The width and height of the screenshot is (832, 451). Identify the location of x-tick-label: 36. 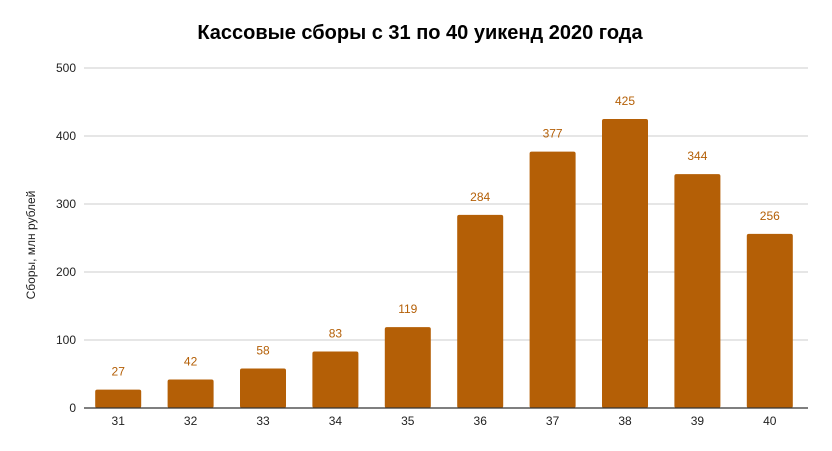
(481, 421).